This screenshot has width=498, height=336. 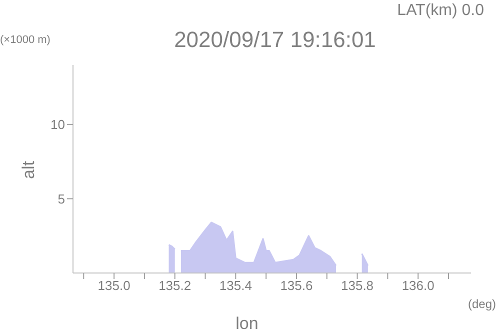 What do you see at coordinates (247, 324) in the screenshot?
I see `x-axis-title: lon` at bounding box center [247, 324].